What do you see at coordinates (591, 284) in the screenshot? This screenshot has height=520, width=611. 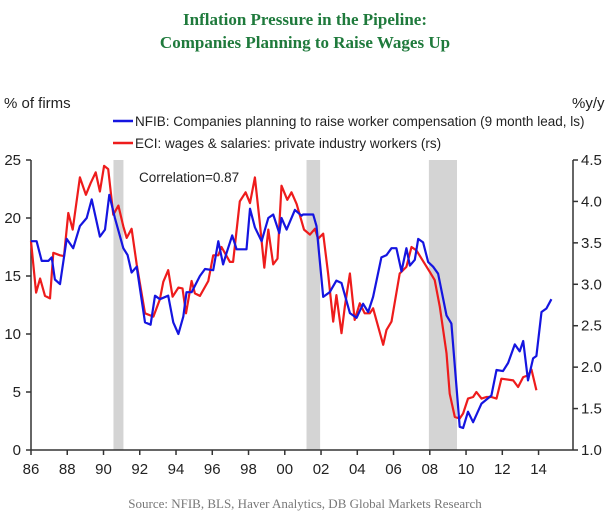 I see `y-right-tick-label: 3.0` at bounding box center [591, 284].